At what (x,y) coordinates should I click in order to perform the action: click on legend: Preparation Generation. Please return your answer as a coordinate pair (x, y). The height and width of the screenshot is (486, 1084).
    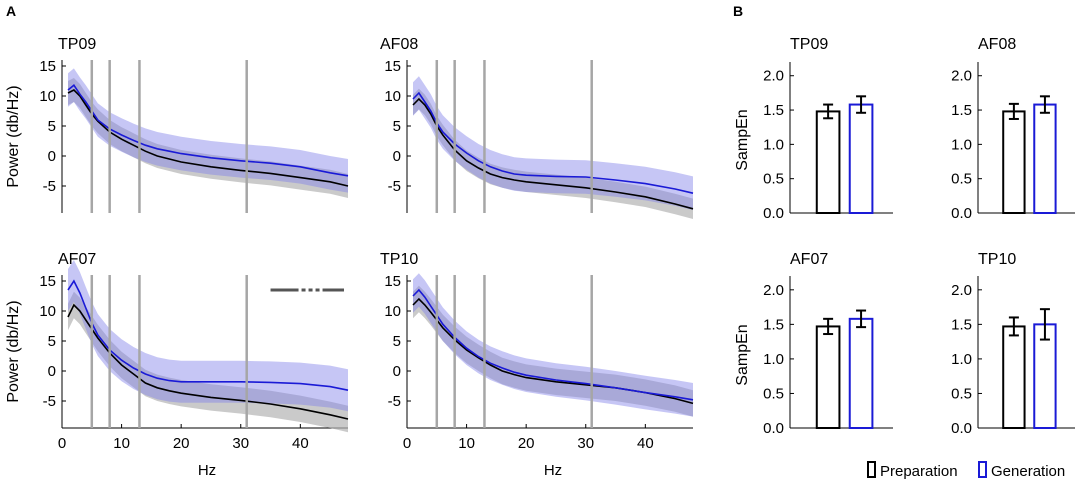
    Looking at the image, I should click on (966, 470).